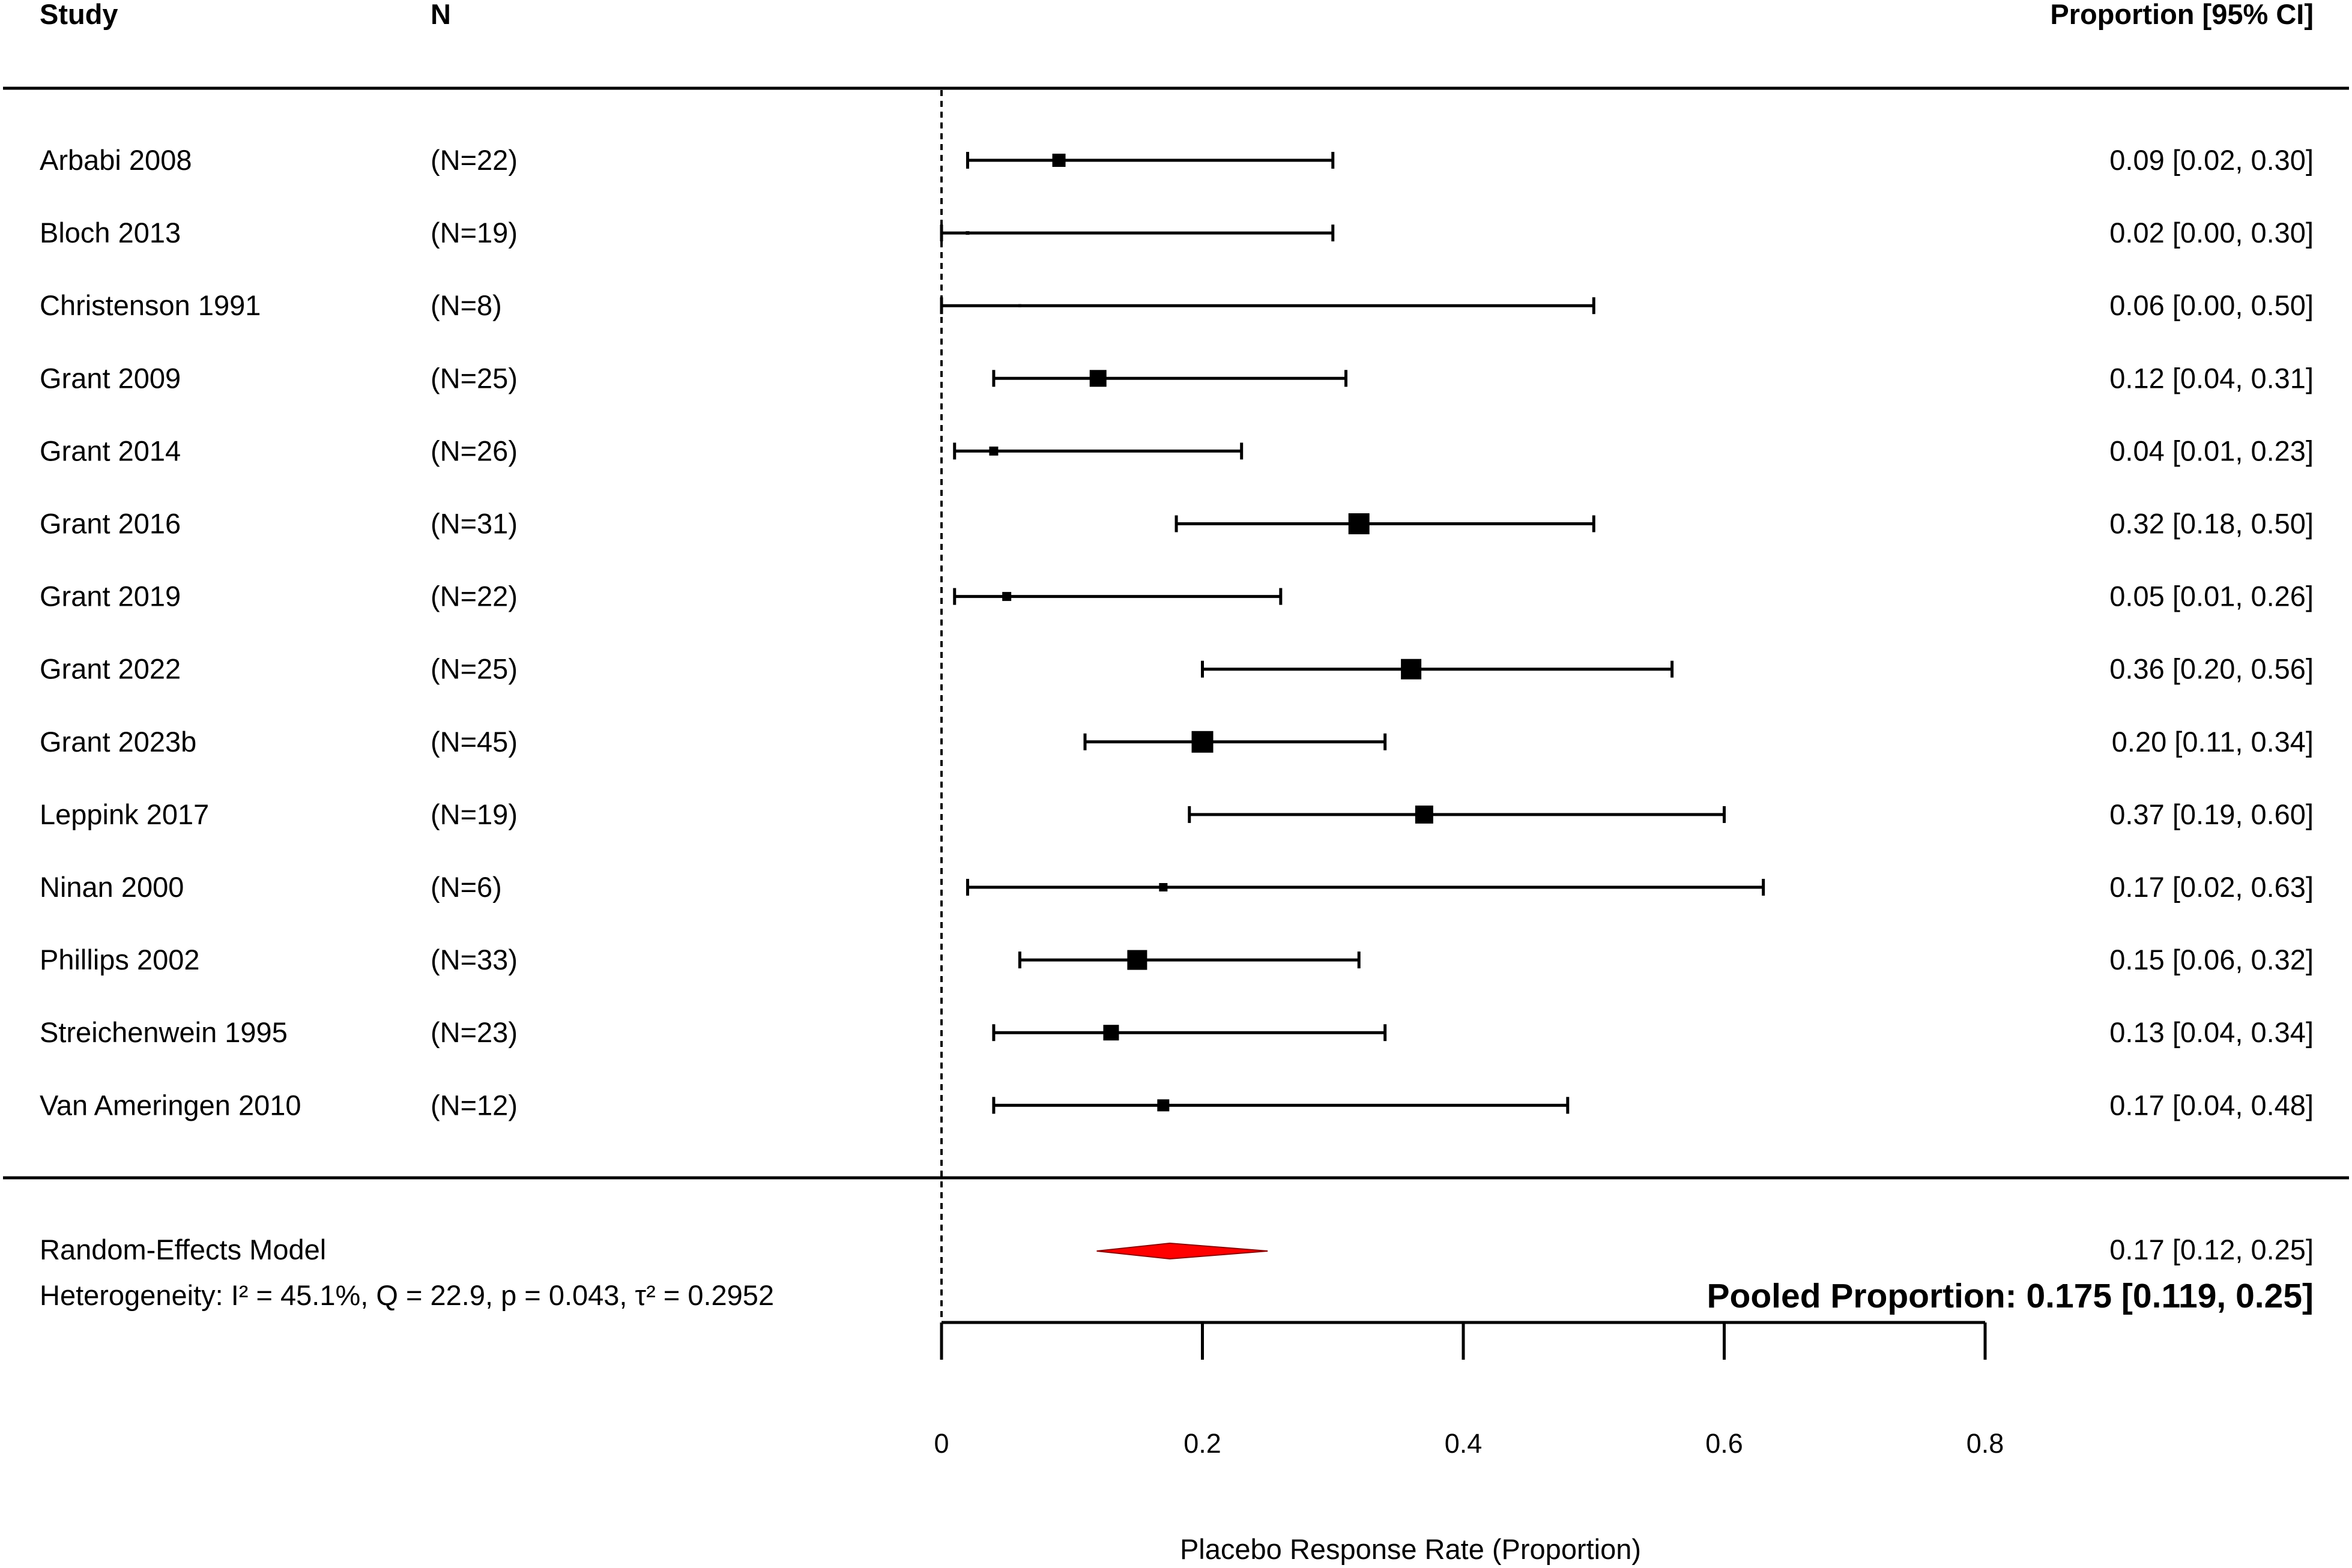 The image size is (2352, 1568). What do you see at coordinates (474, 959) in the screenshot?
I see `study-n: (N=33)` at bounding box center [474, 959].